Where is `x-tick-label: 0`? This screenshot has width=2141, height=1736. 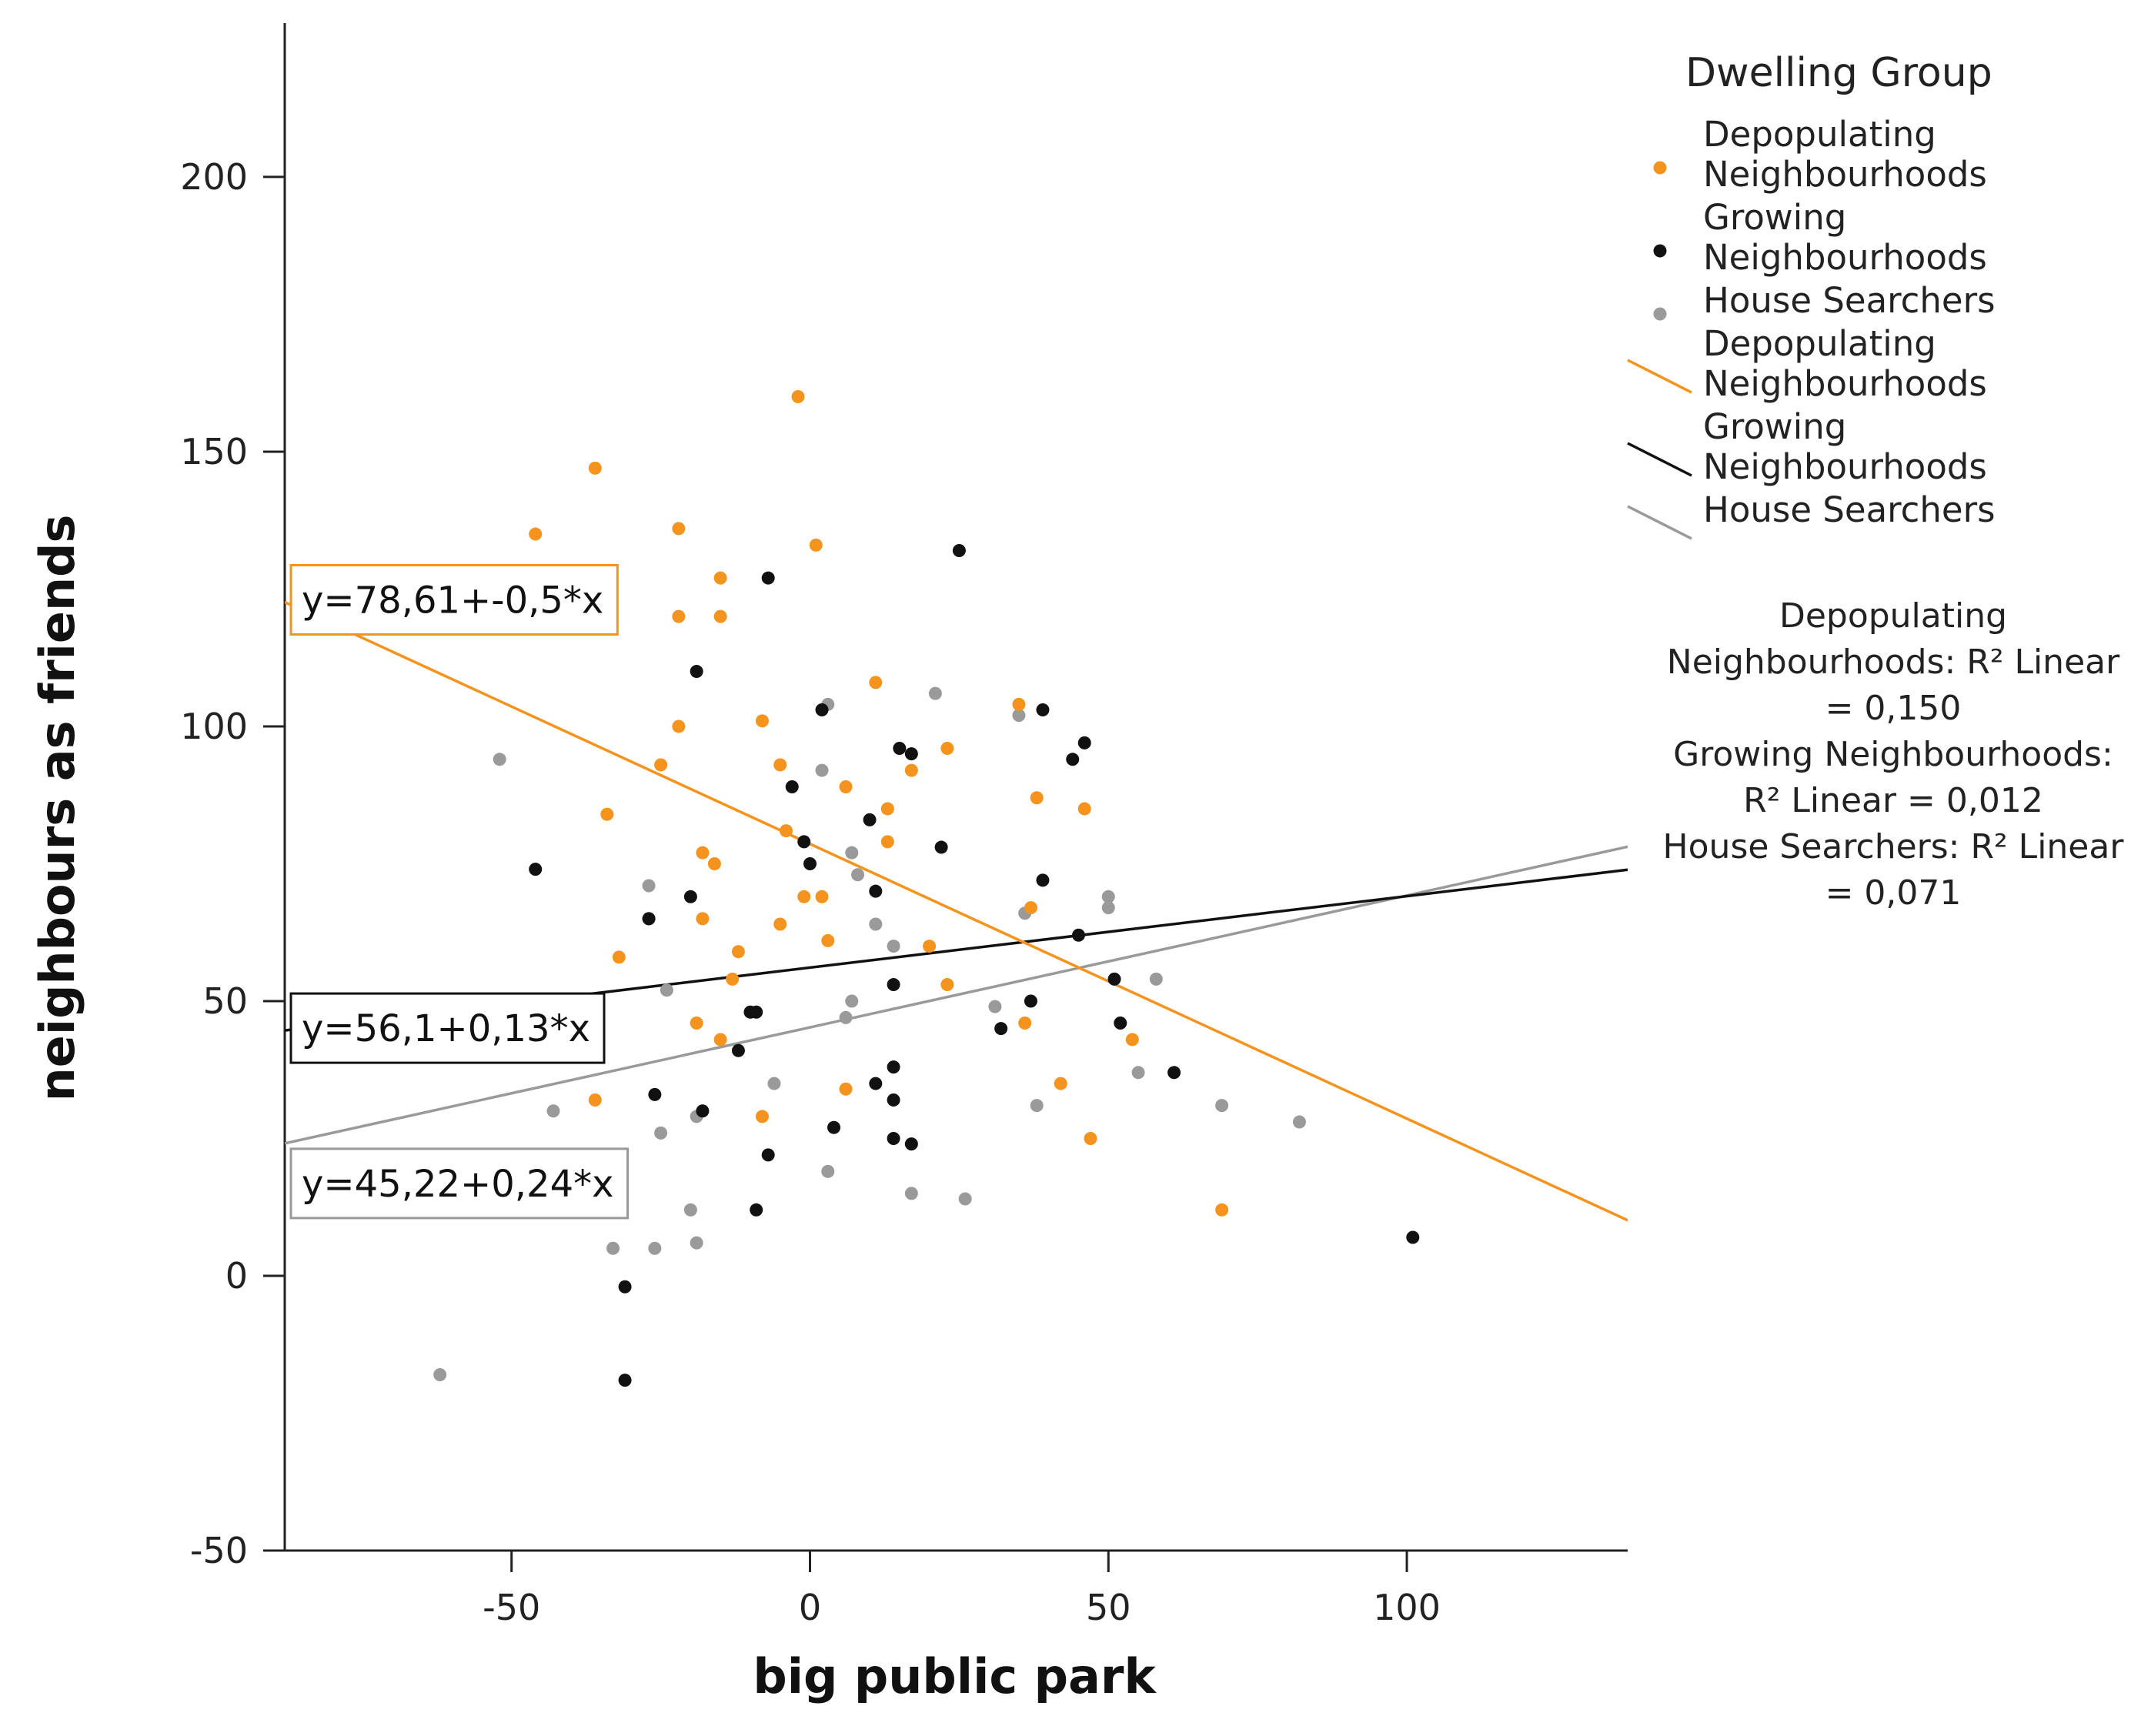 x-tick-label: 0 is located at coordinates (810, 1607).